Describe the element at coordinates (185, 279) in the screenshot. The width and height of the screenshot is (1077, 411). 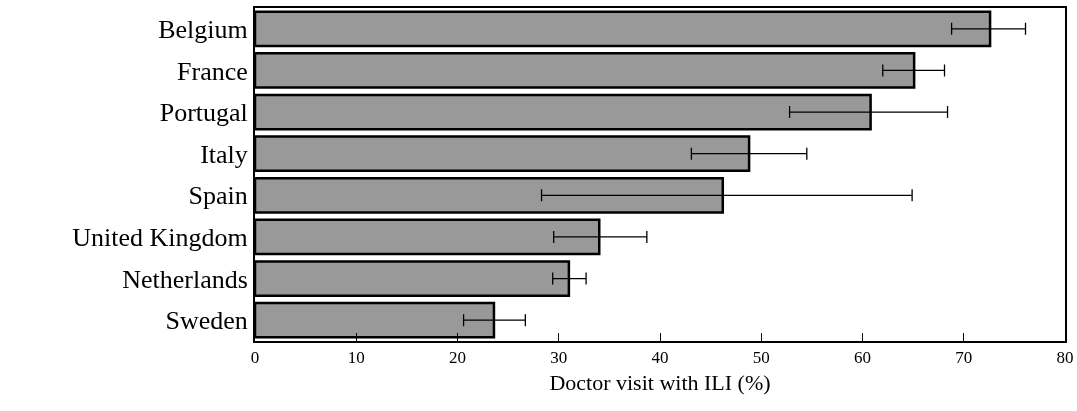
I see `y-tick-label: Netherlands` at that location.